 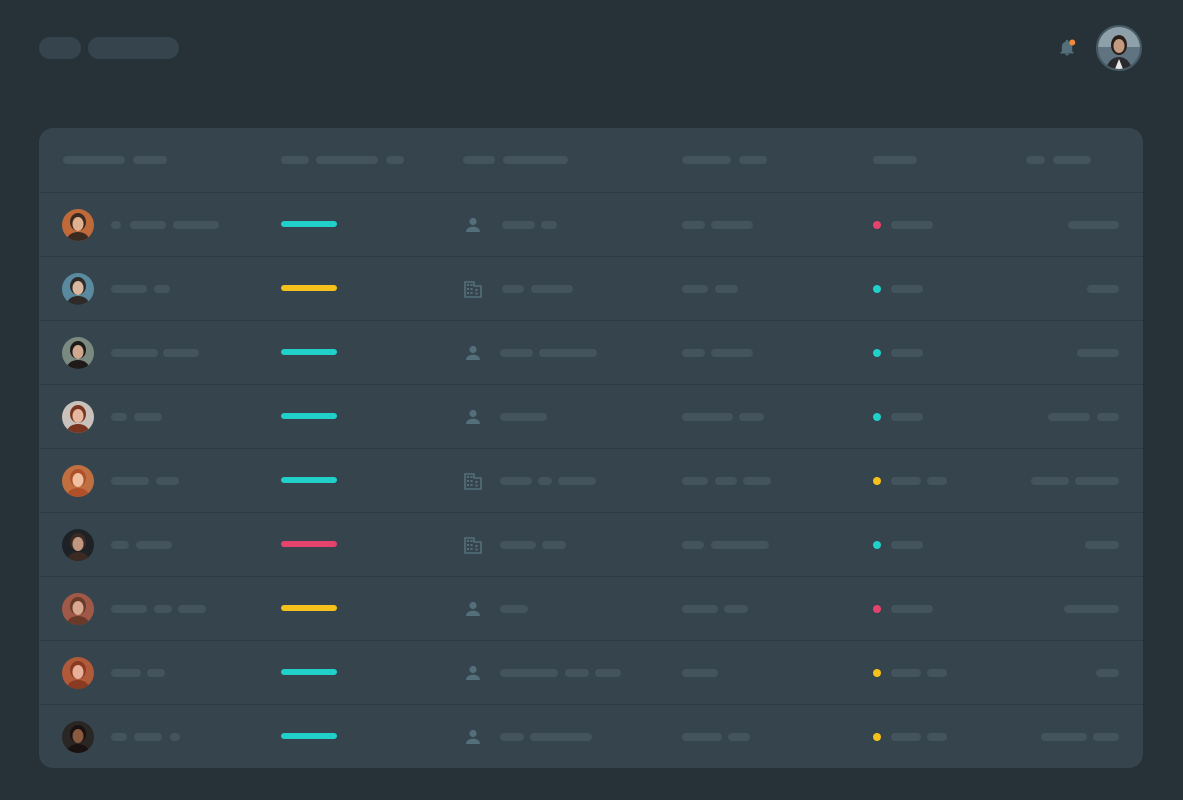 What do you see at coordinates (1119, 48) in the screenshot?
I see `user-avatar` at bounding box center [1119, 48].